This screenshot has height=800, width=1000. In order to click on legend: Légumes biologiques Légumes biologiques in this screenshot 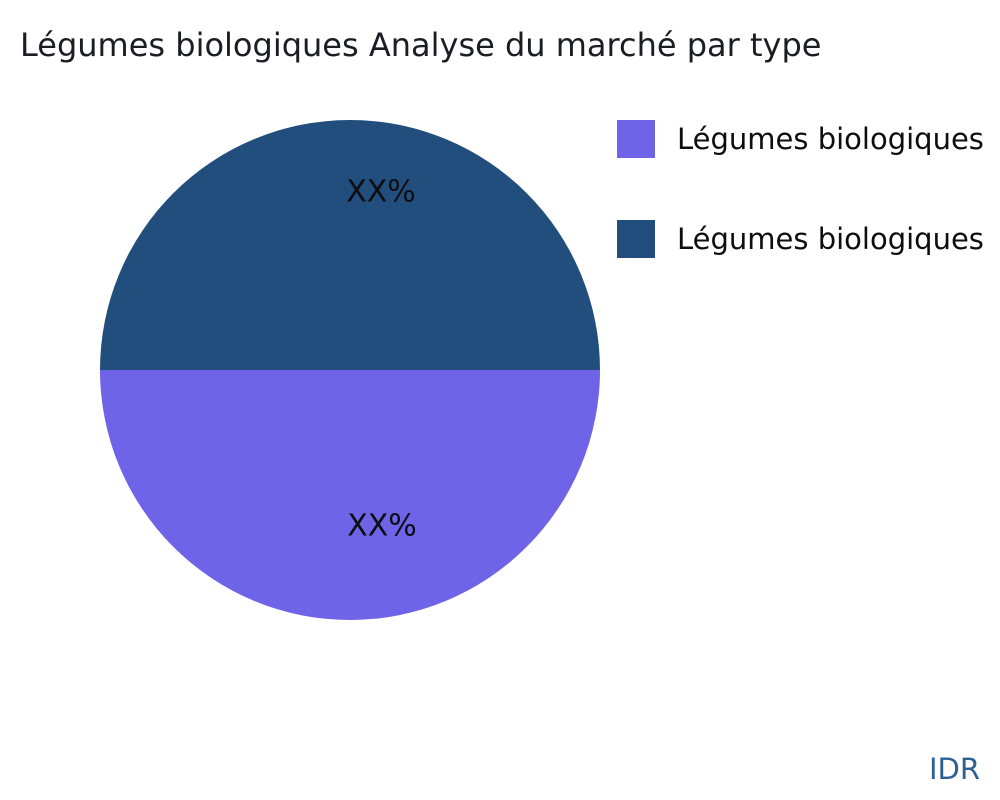, I will do `click(800, 220)`.